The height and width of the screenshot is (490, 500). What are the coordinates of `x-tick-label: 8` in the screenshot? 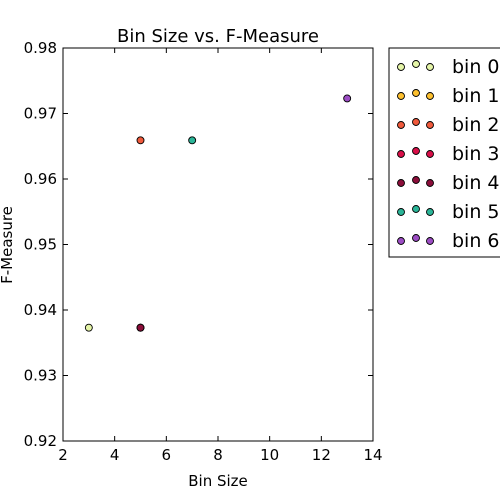 It's located at (218, 455).